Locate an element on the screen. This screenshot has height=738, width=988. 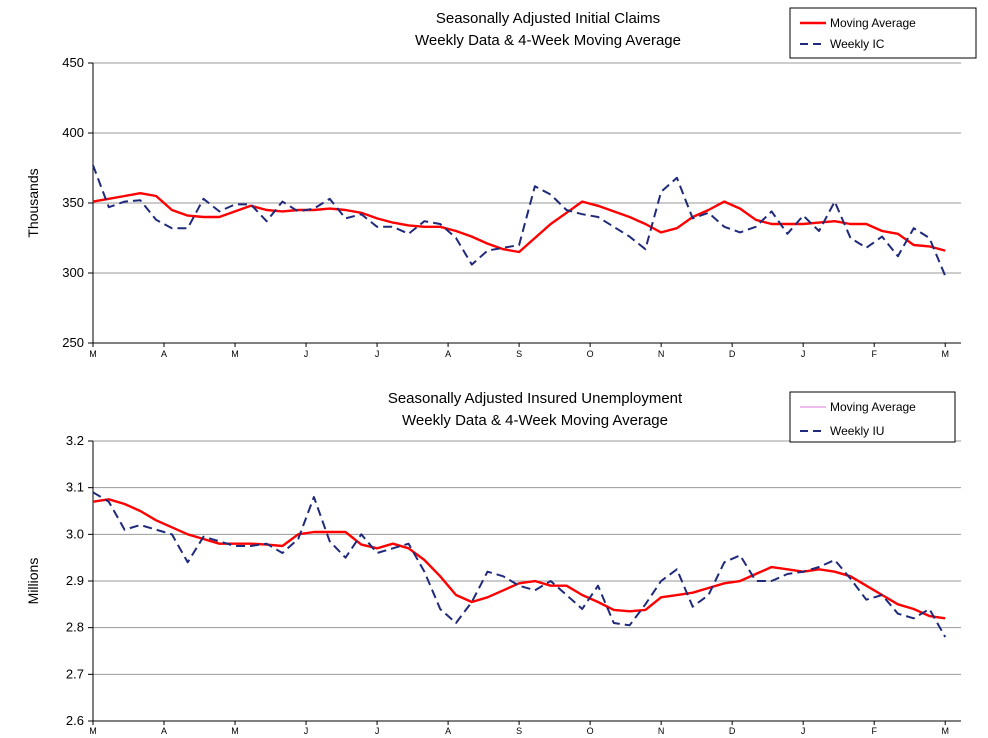
legend-label: Weekly IU is located at coordinates (857, 431).